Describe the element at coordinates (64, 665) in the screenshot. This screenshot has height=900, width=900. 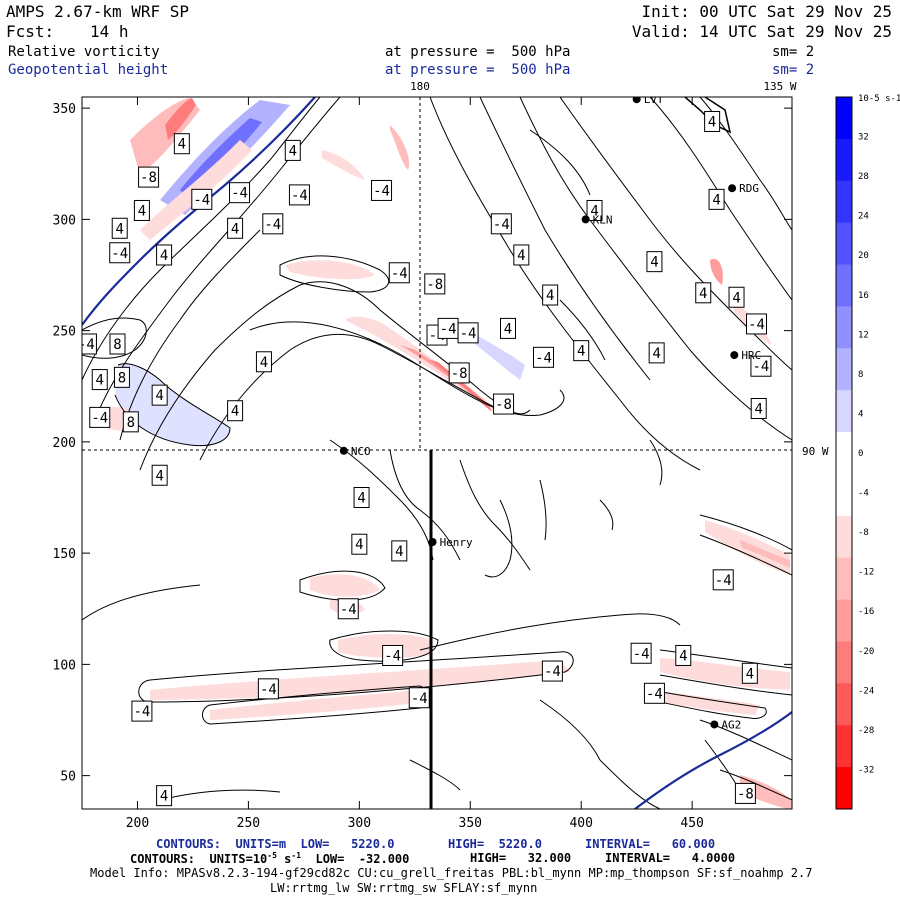
I see `y-tick-label: 100` at that location.